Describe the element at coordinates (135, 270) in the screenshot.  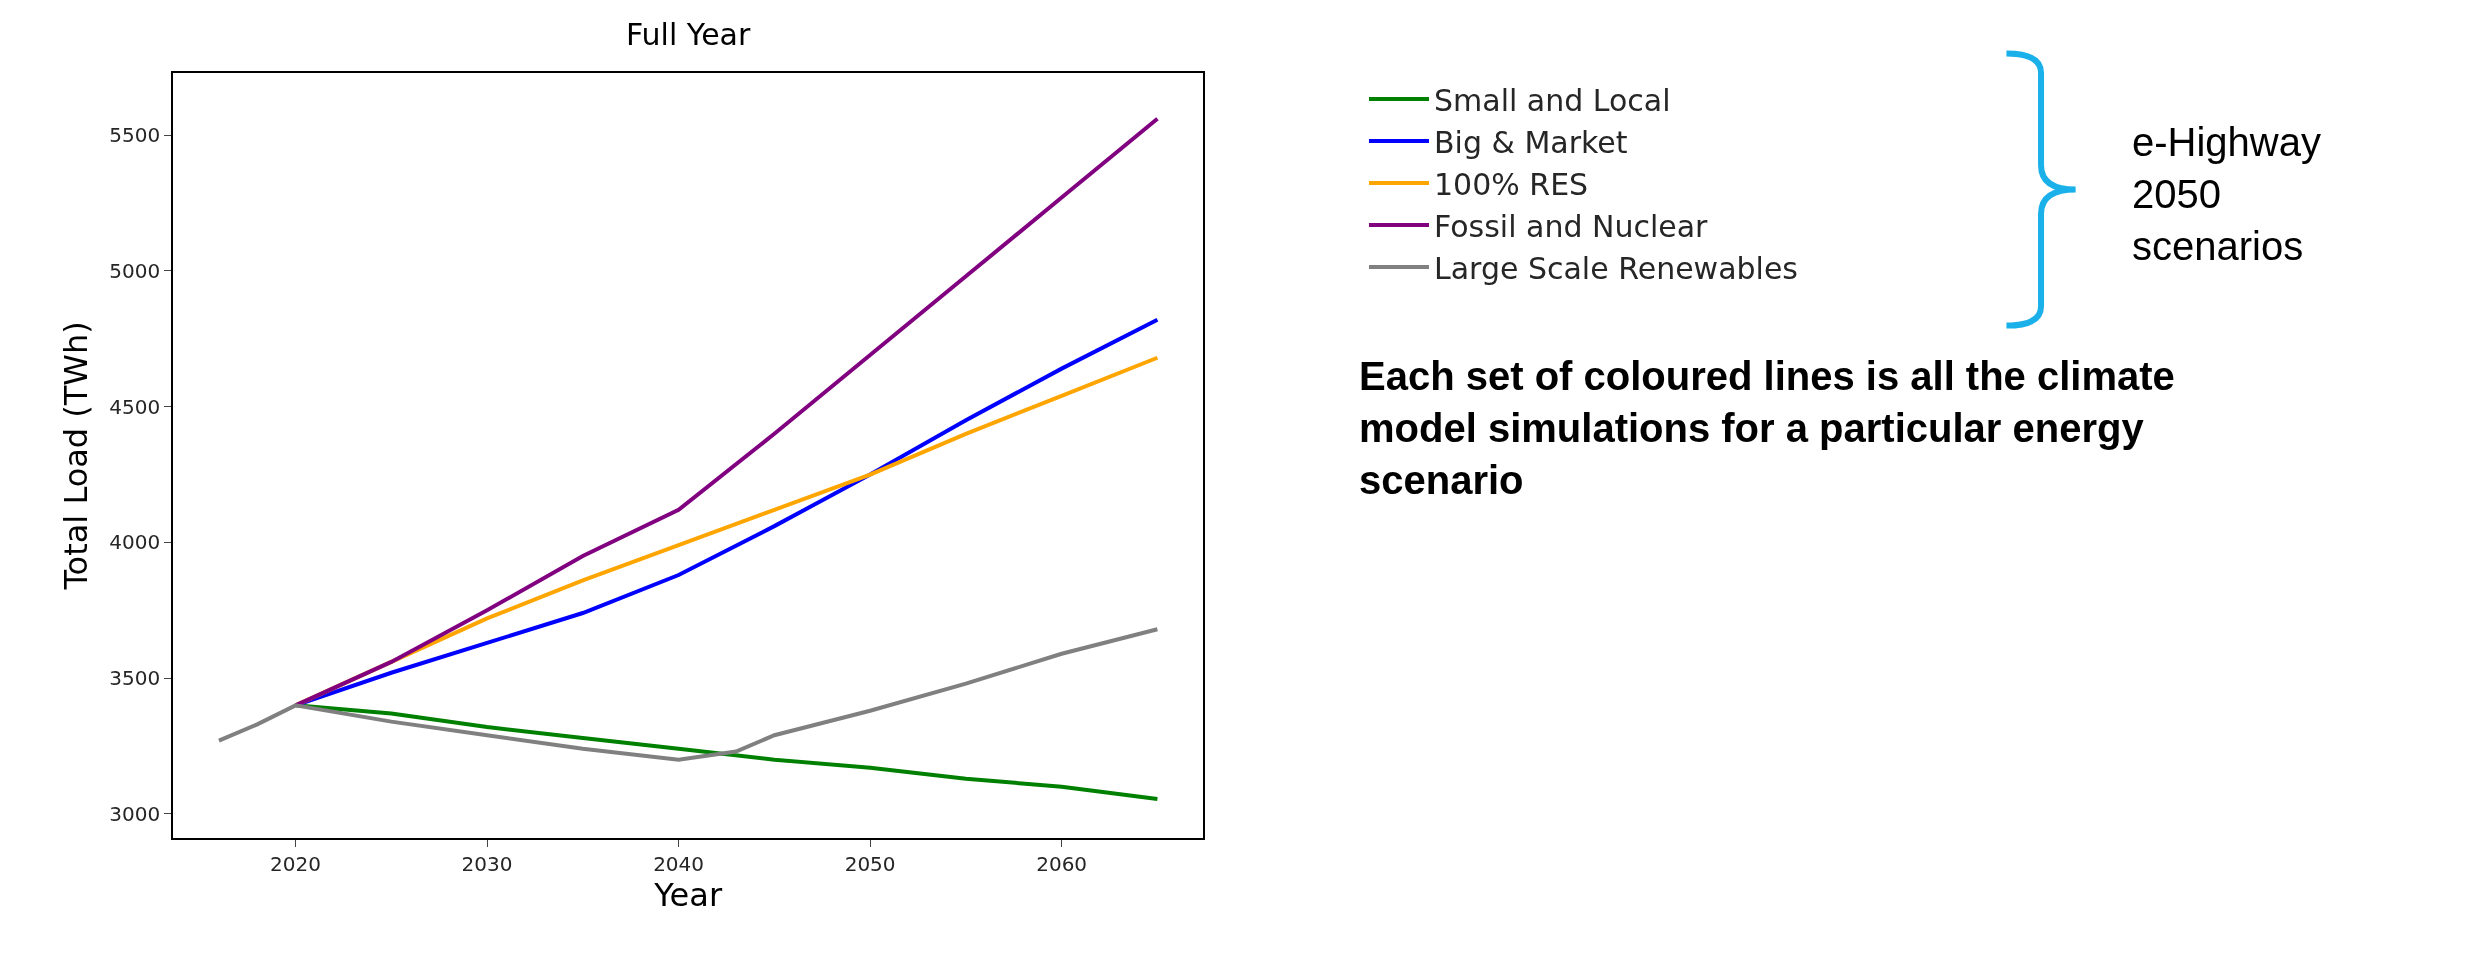
I see `y-tick-label: 5000` at that location.